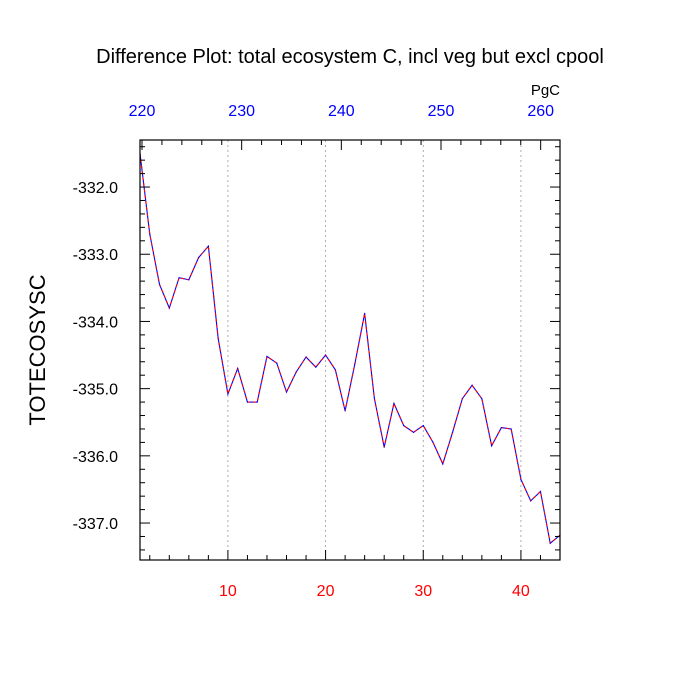 The image size is (700, 700). I want to click on top-tick-label: 220, so click(142, 111).